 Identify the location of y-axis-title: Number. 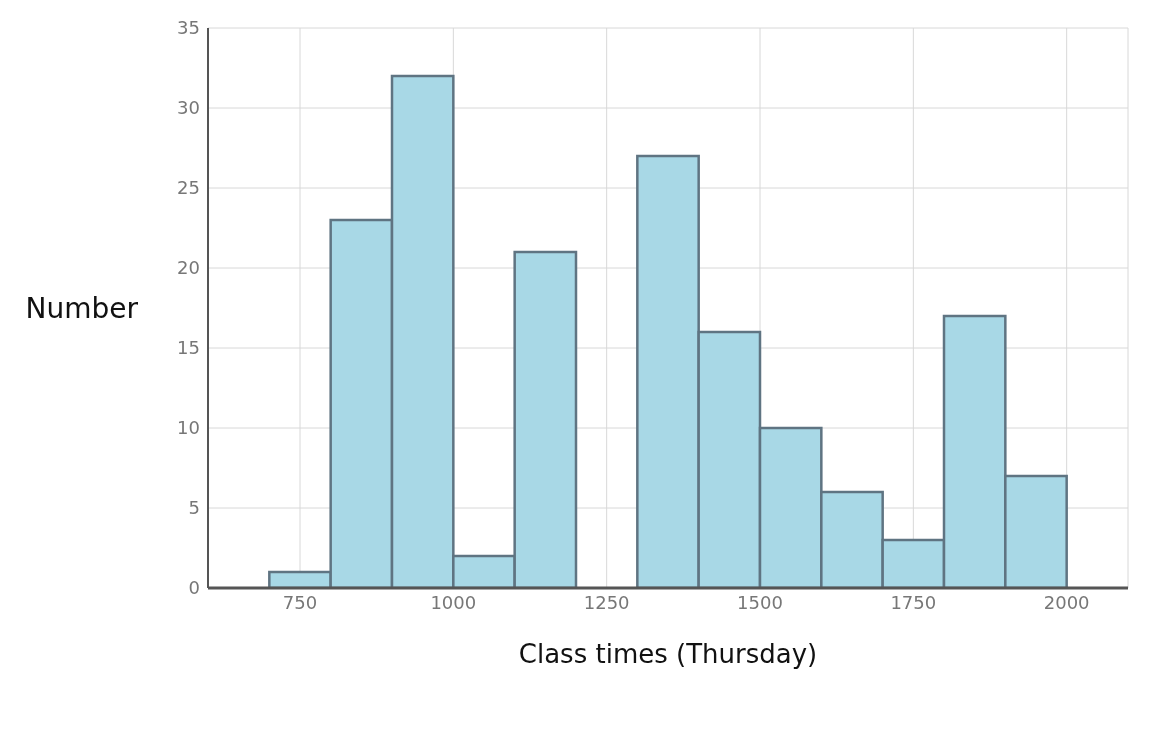
(82, 308).